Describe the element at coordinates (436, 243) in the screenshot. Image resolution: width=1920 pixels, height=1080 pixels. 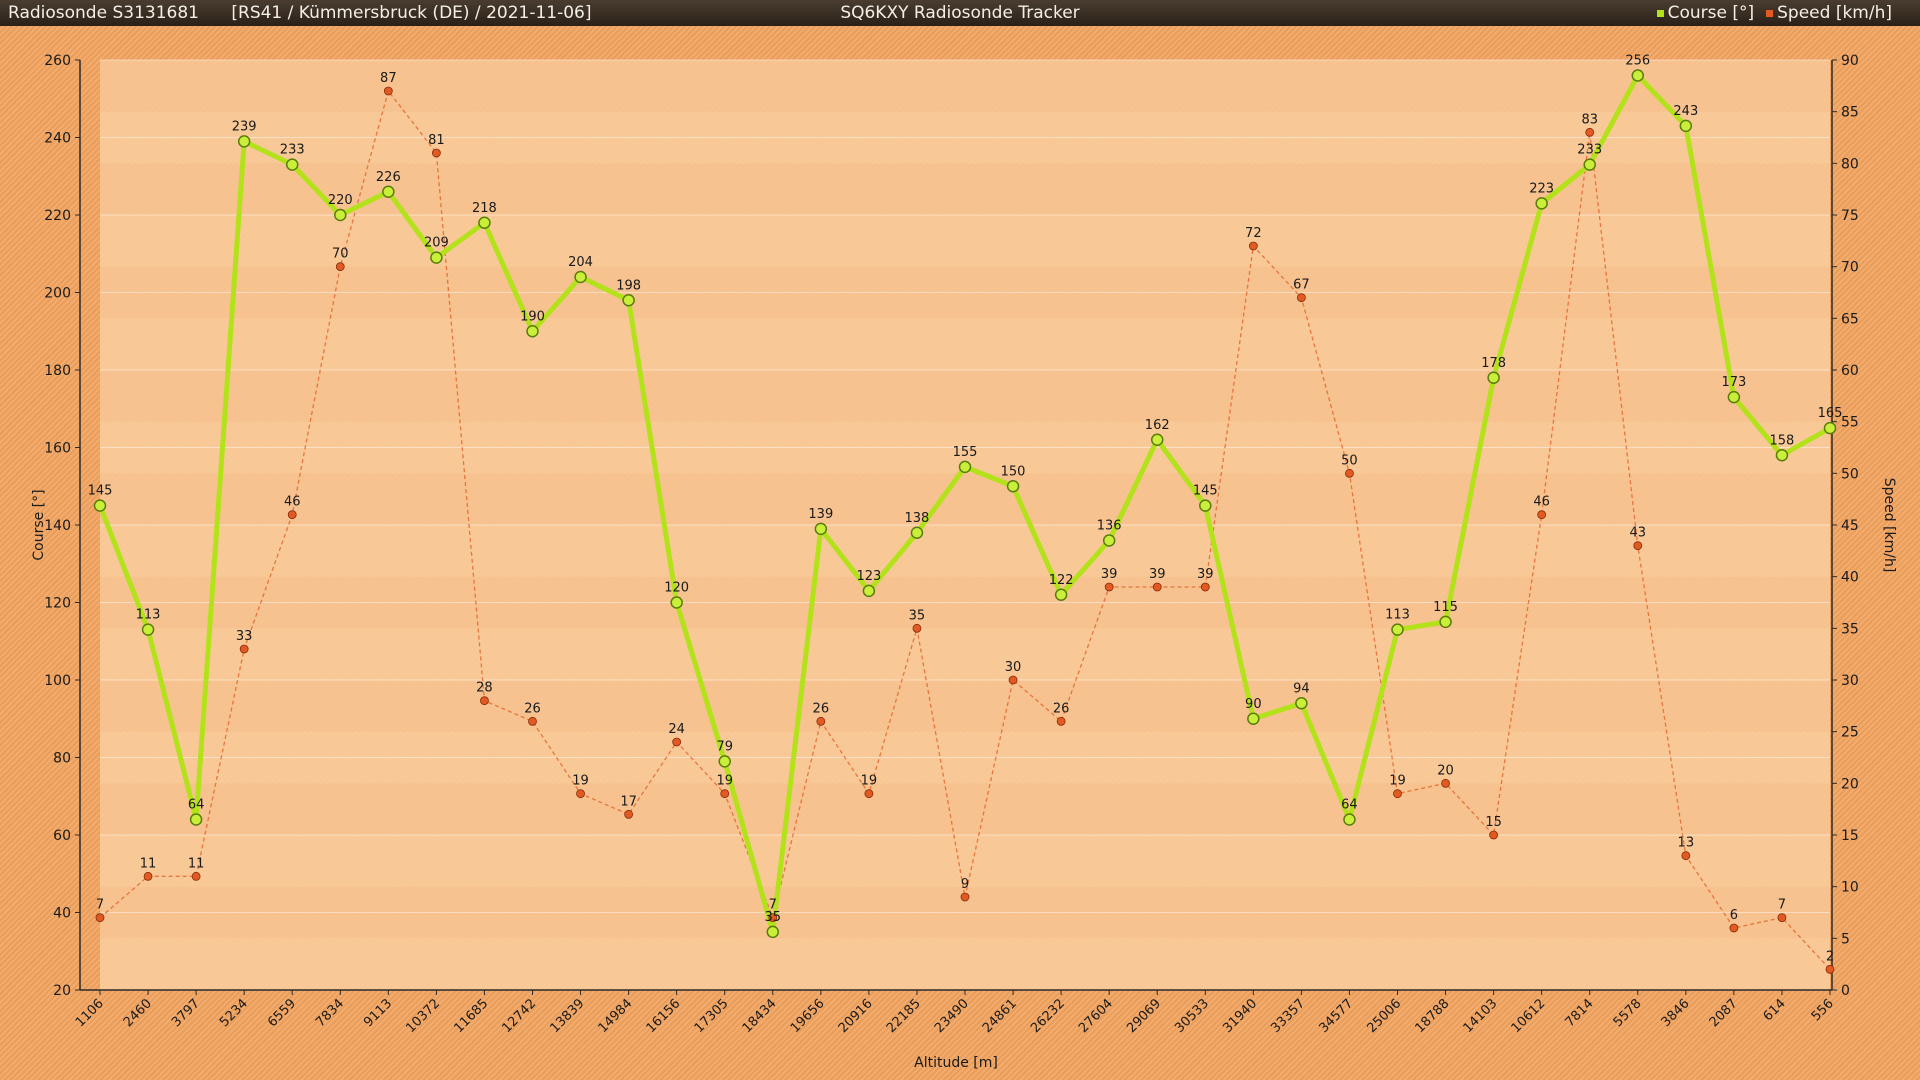
I see `course-data-label: 209` at that location.